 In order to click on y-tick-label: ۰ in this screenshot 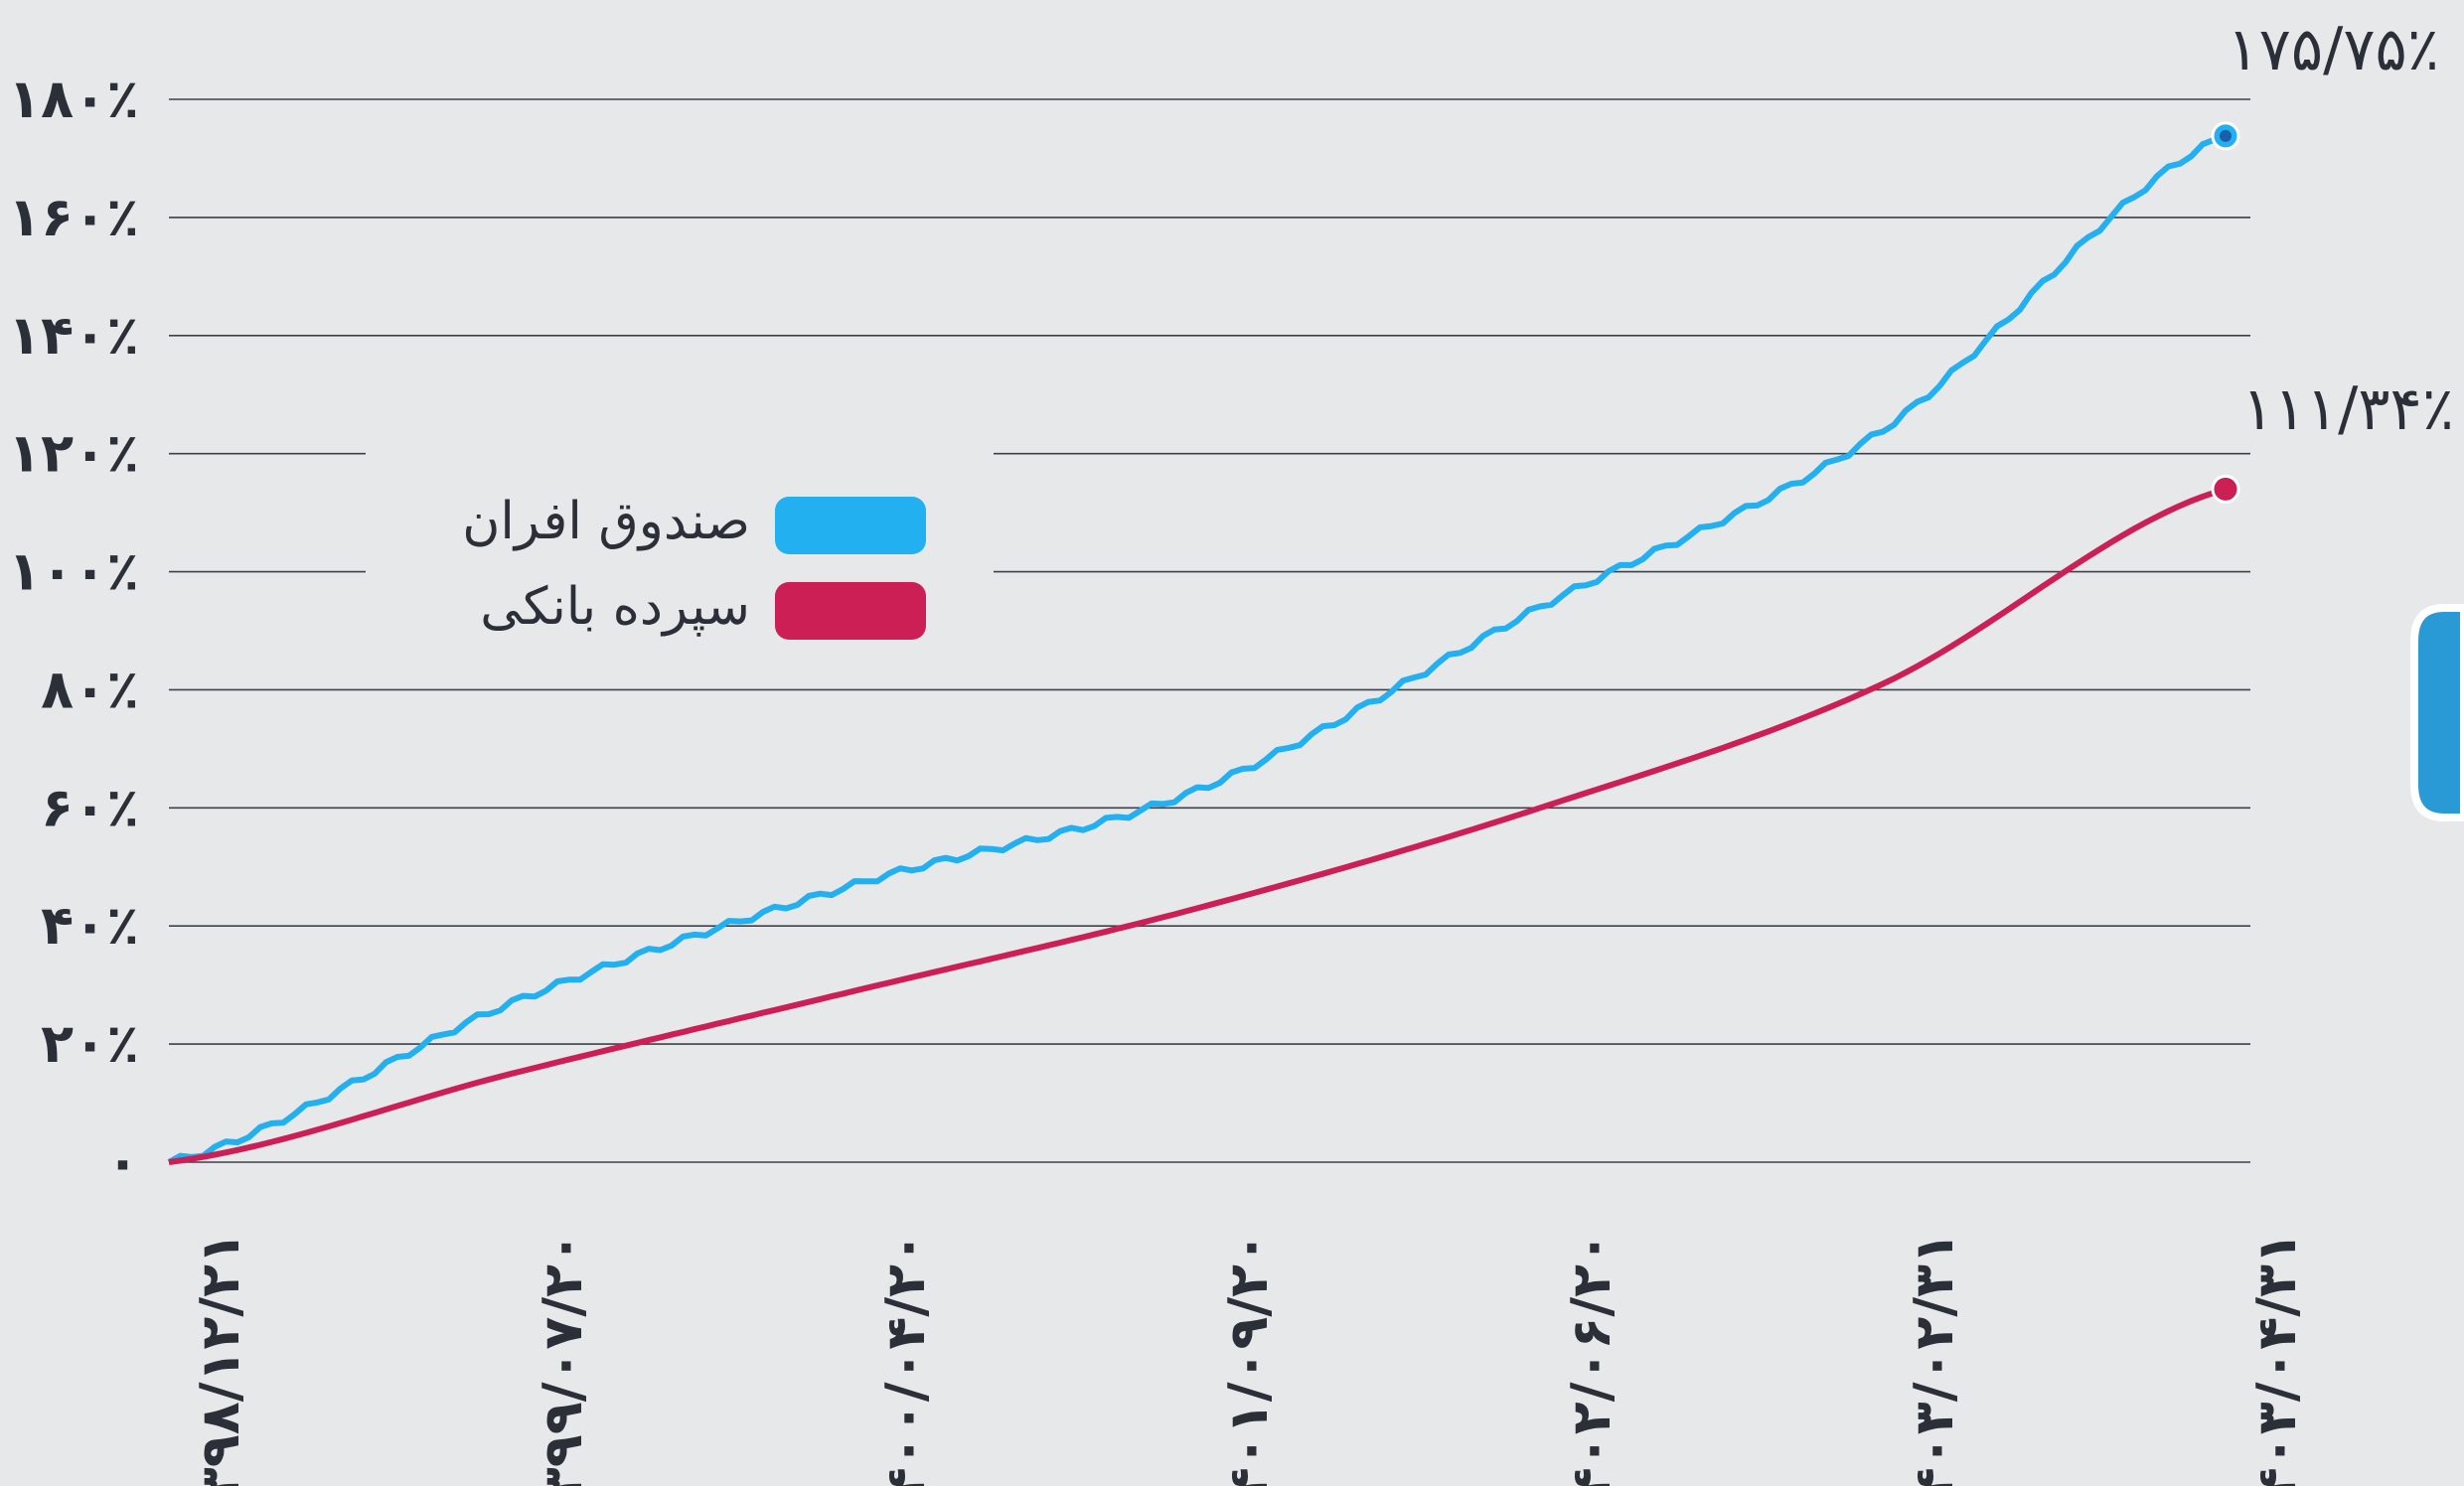, I will do `click(122, 1161)`.